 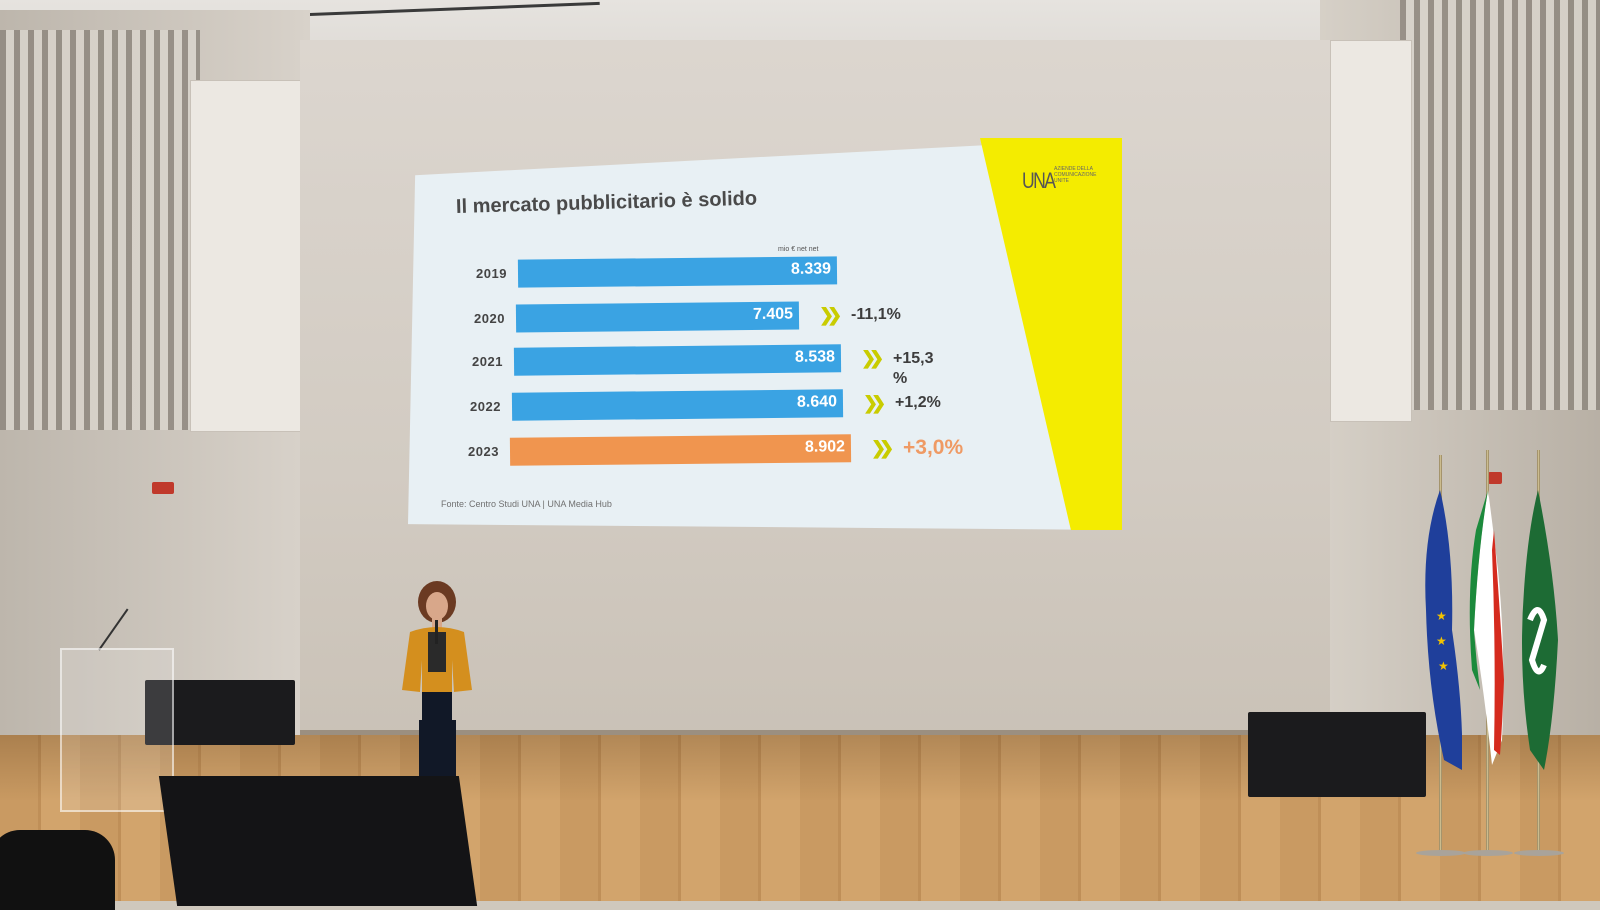 What do you see at coordinates (773, 314) in the screenshot?
I see `bar-value-label: 7.405` at bounding box center [773, 314].